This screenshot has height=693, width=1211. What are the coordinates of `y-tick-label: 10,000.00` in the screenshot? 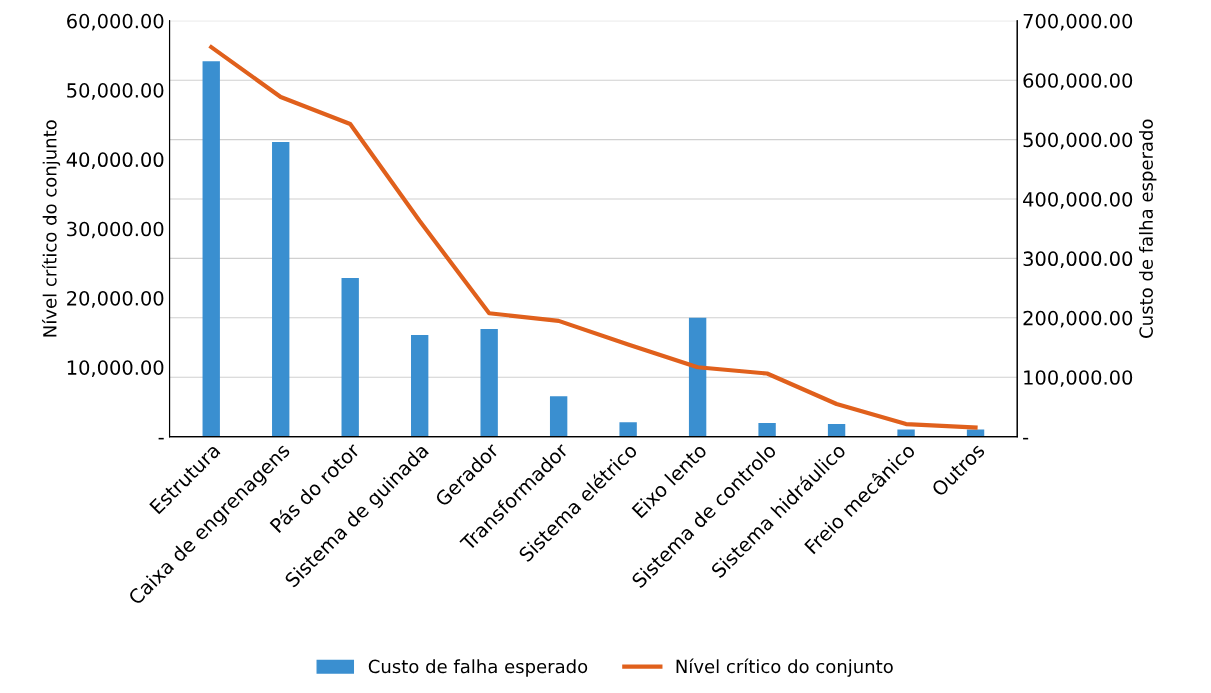 It's located at (115, 368).